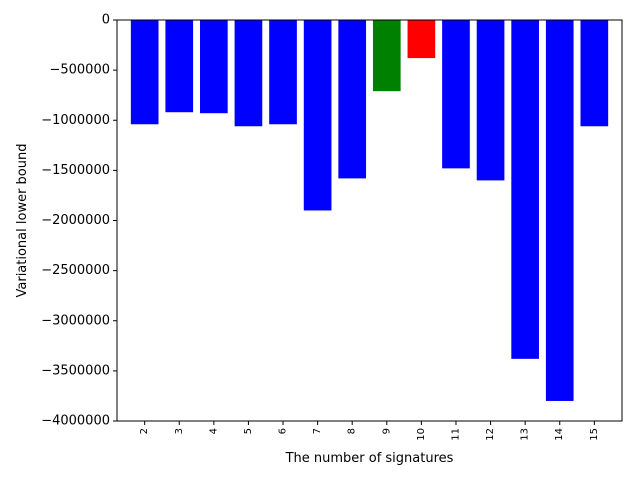  What do you see at coordinates (490, 434) in the screenshot?
I see `x-tick-label: 12` at bounding box center [490, 434].